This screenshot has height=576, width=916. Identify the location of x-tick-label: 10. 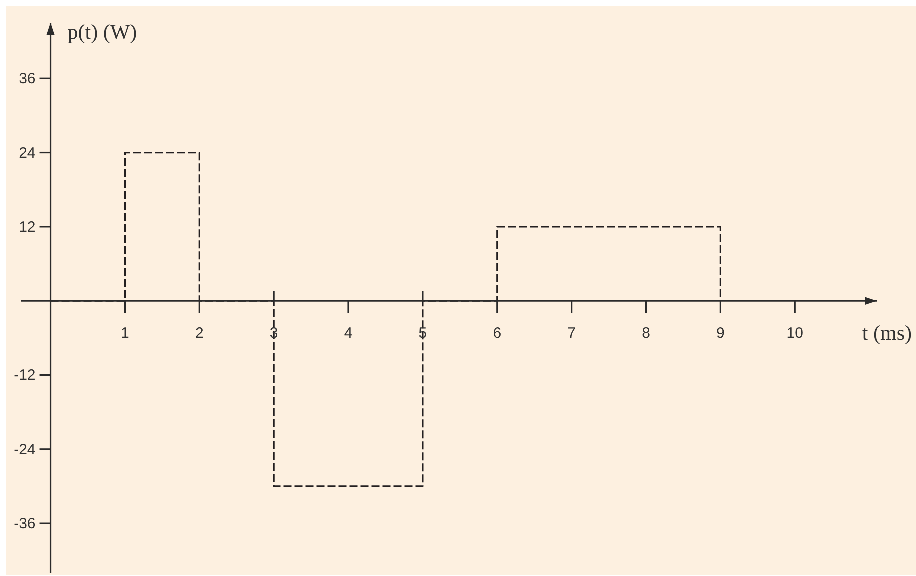
(795, 333).